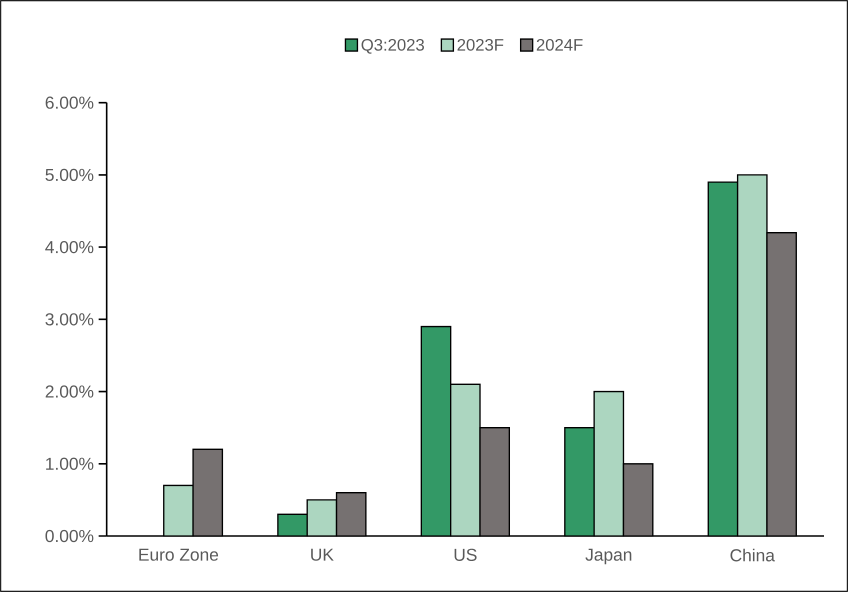  I want to click on y-tick-label: 6.00%, so click(70, 102).